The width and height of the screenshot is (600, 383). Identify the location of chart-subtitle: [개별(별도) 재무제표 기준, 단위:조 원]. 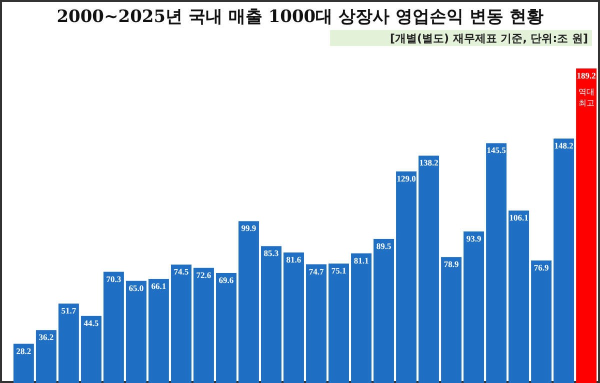
(489, 38).